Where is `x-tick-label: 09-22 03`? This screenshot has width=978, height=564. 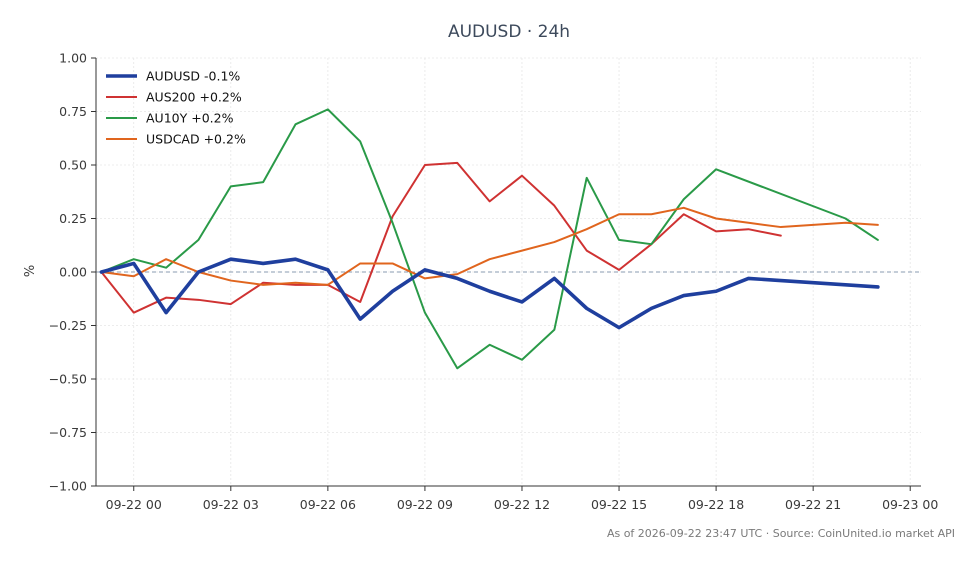 x-tick-label: 09-22 03 is located at coordinates (231, 504).